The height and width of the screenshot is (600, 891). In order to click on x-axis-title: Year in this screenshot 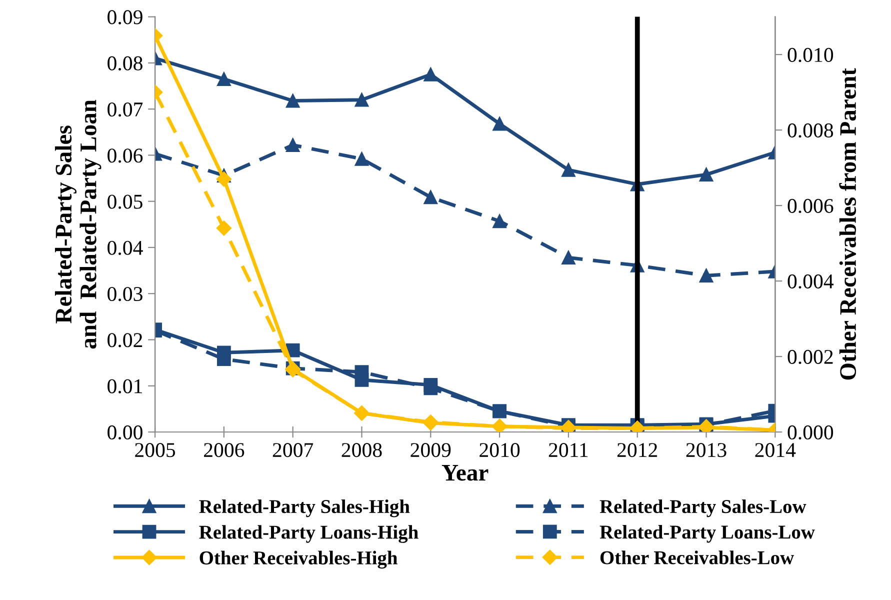, I will do `click(465, 473)`.